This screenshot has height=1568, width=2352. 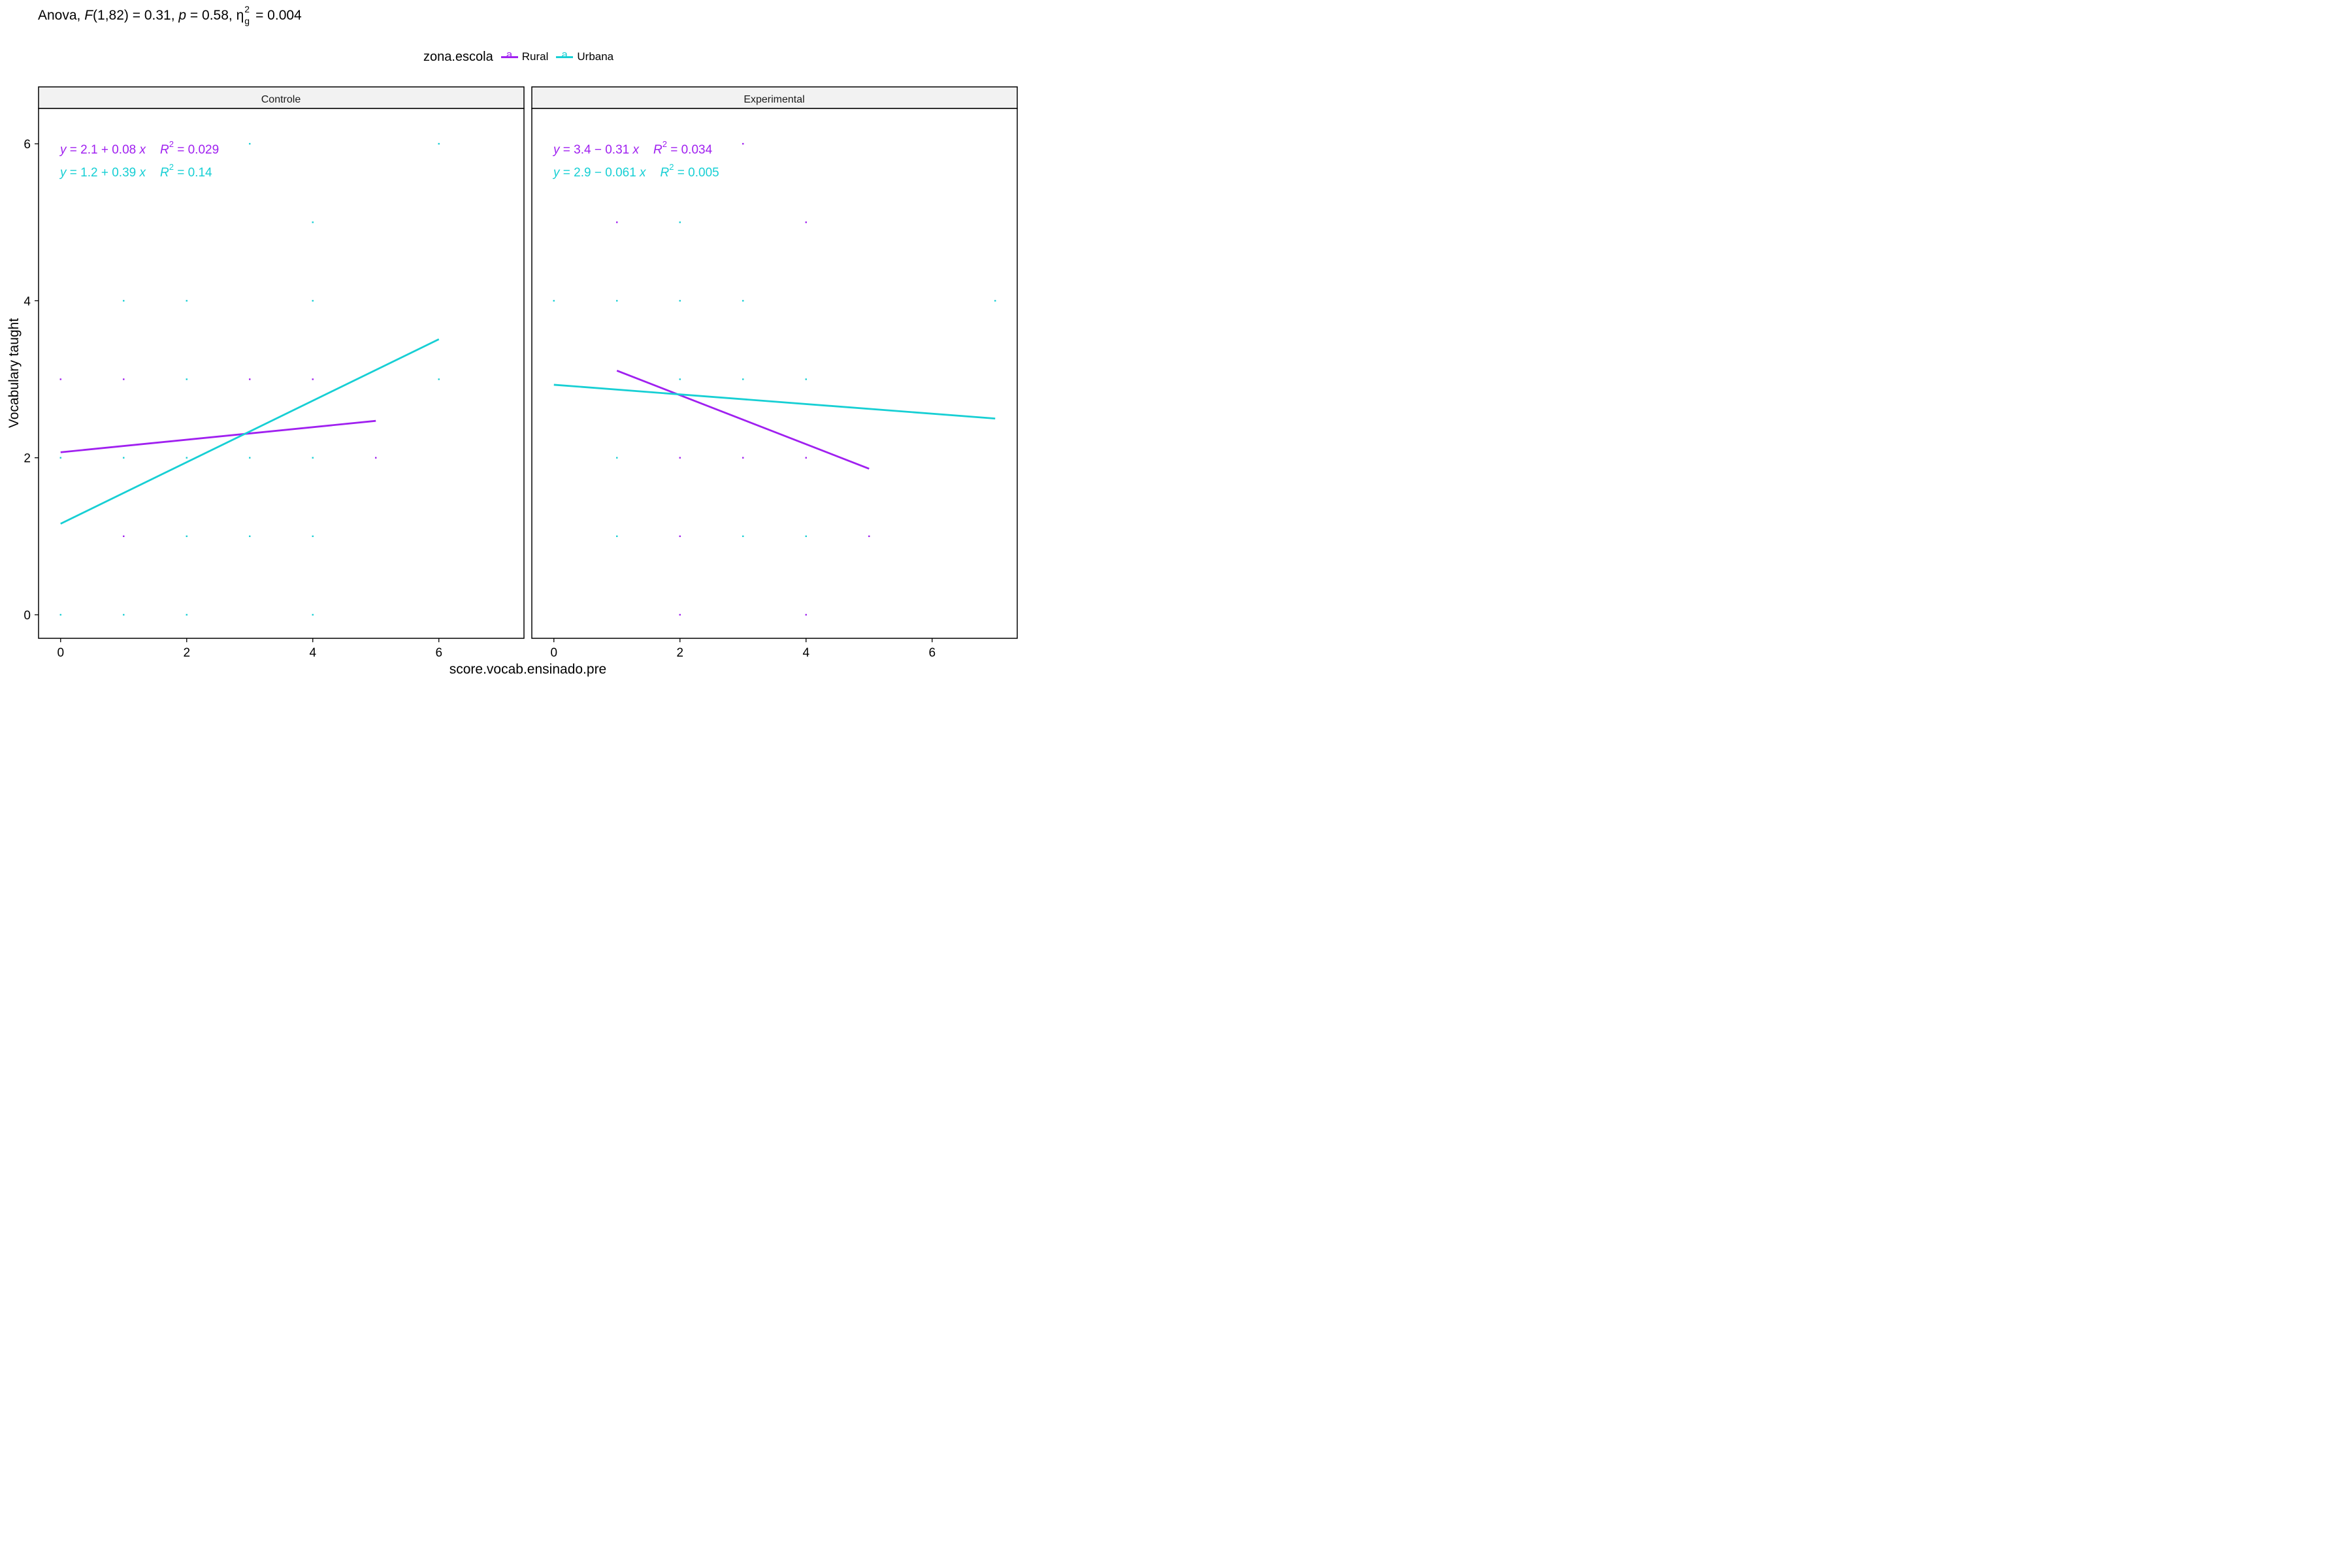 What do you see at coordinates (528, 669) in the screenshot?
I see `x-axis-title: score.vocab.ensinado.pre` at bounding box center [528, 669].